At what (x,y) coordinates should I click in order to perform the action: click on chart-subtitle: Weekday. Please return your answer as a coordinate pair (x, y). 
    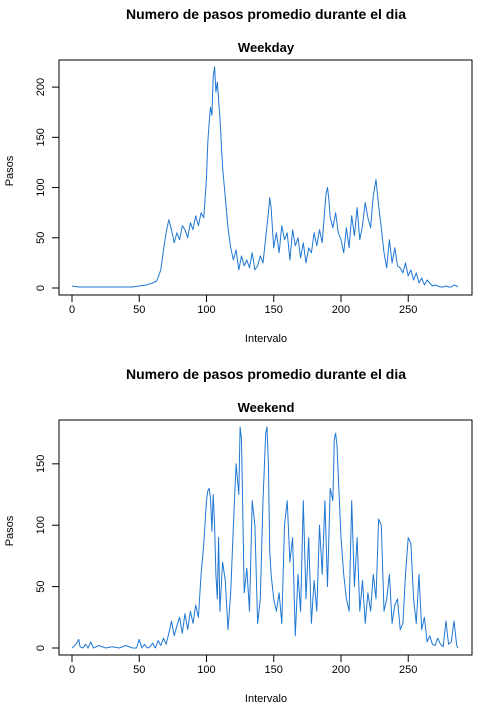
    Looking at the image, I should click on (266, 47).